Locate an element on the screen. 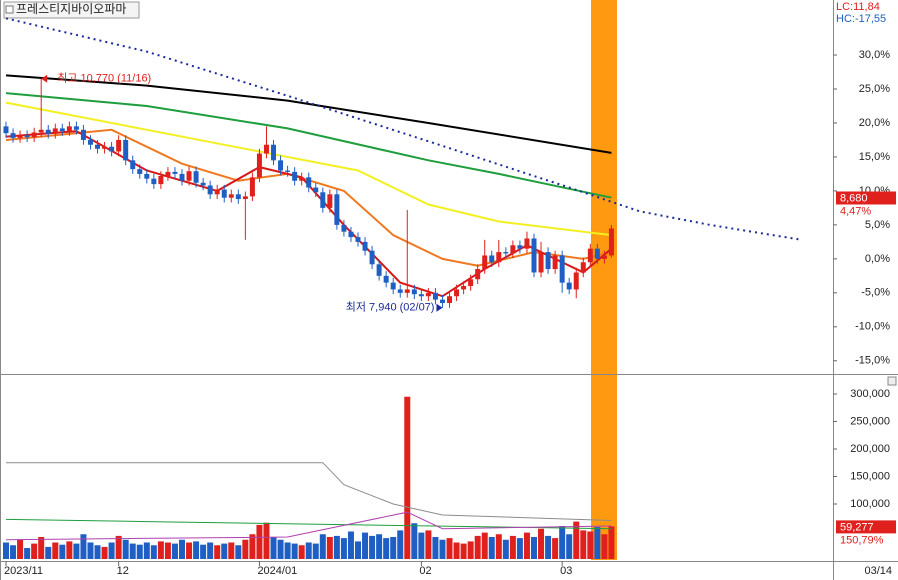 The width and height of the screenshot is (898, 580). checkbox is located at coordinates (9, 9).